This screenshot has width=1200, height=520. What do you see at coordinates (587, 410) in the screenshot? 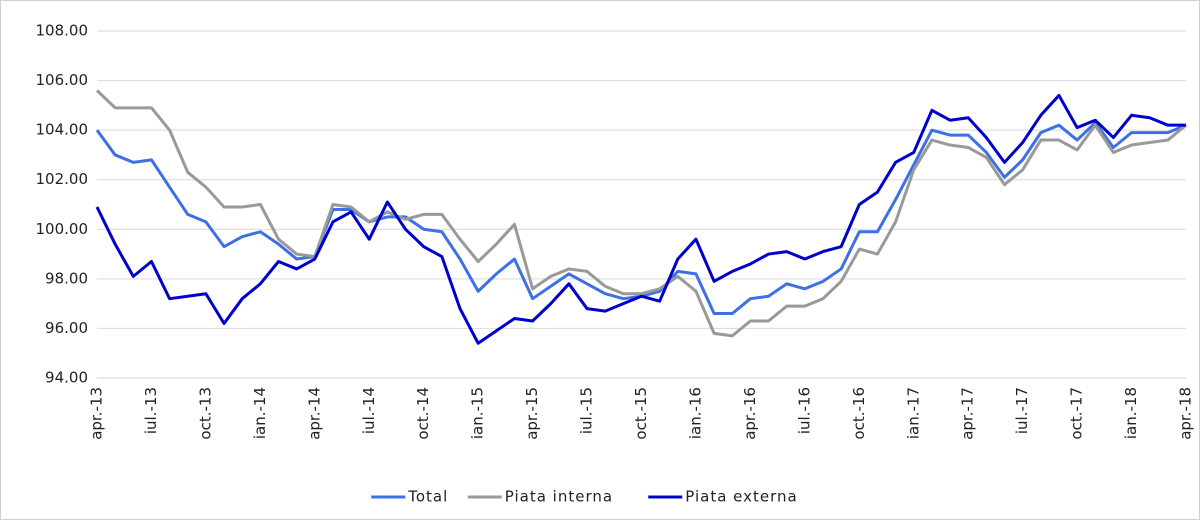
I see `x-tick-label: iul.-15` at bounding box center [587, 410].